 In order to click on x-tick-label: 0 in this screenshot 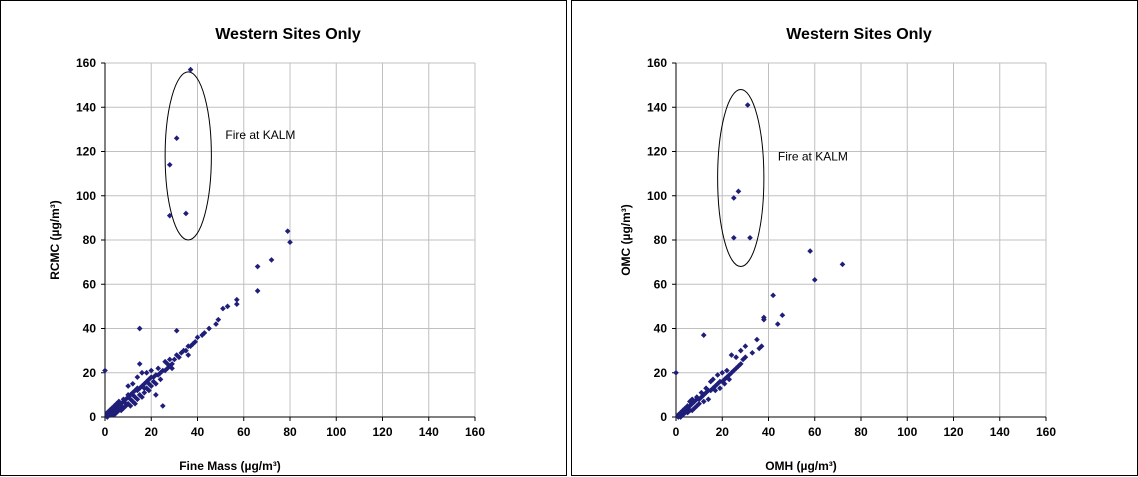, I will do `click(676, 432)`.